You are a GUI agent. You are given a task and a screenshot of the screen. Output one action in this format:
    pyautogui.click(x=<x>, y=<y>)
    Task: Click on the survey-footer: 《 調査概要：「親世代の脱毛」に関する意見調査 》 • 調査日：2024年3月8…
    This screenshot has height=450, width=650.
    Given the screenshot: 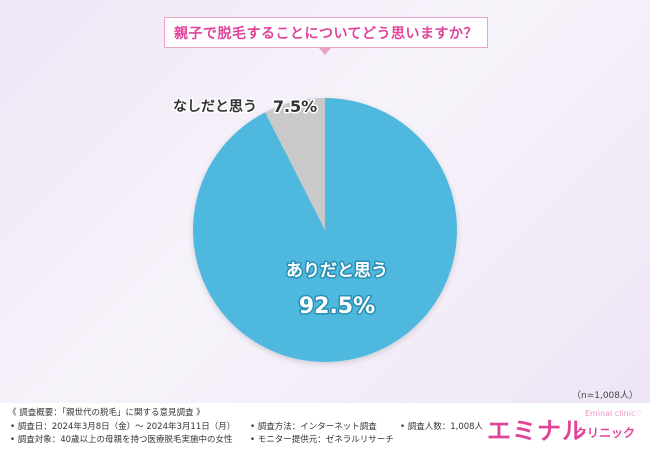 What is the action you would take?
    pyautogui.click(x=325, y=426)
    